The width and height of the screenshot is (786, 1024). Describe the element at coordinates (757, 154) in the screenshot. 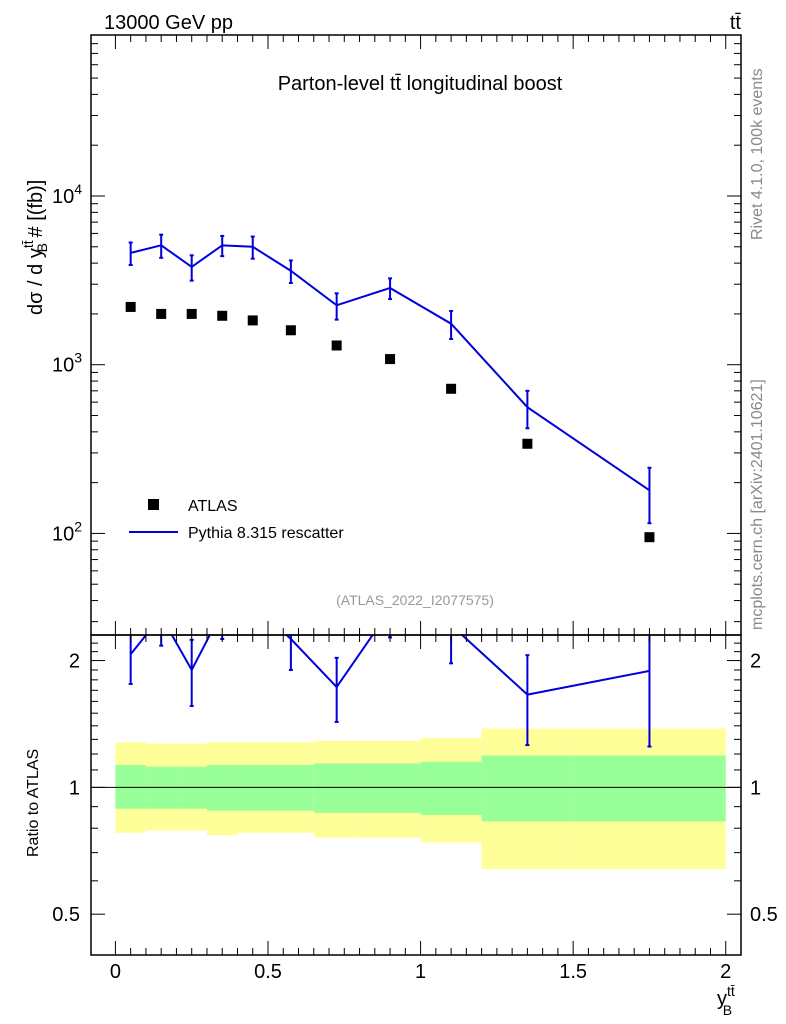

I see `rivet-label: Rivet 4.1.0, 100k events` at that location.